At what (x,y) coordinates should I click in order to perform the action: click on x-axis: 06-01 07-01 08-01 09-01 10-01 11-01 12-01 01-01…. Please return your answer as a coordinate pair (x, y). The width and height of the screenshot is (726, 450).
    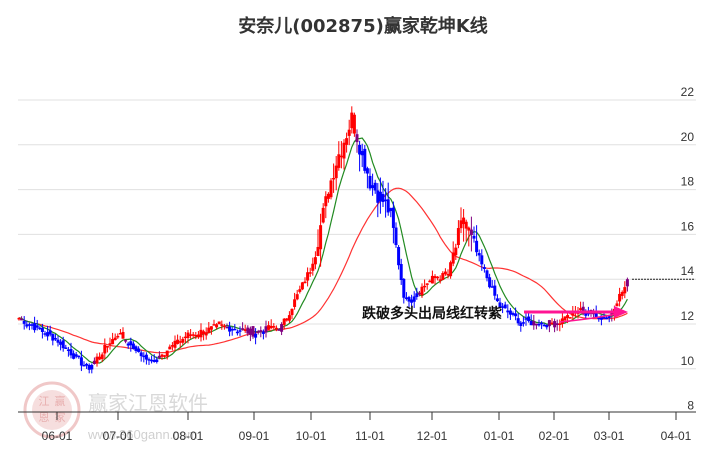
    Looking at the image, I should click on (357, 427).